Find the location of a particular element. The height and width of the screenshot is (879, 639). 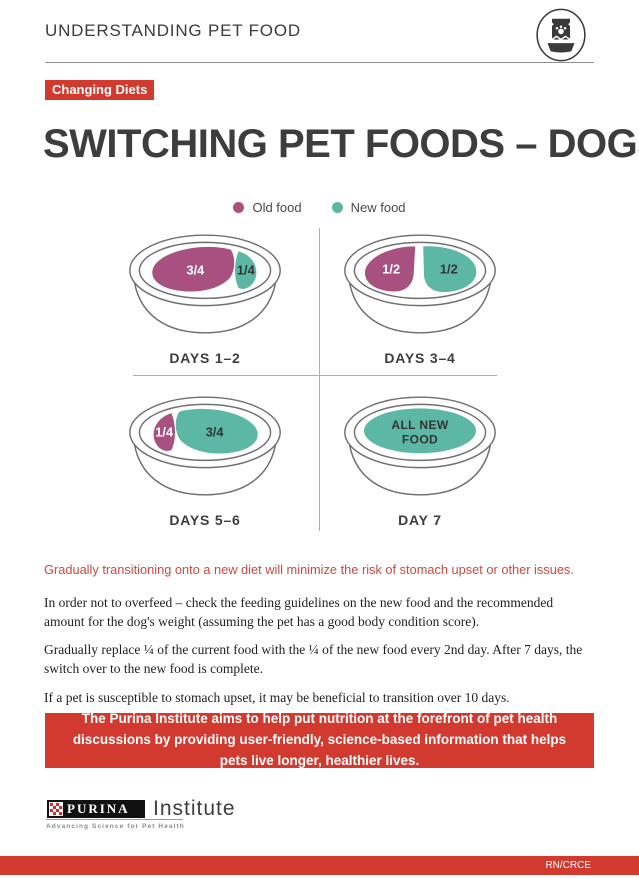

new-portion-label: 1/4 is located at coordinates (246, 269).